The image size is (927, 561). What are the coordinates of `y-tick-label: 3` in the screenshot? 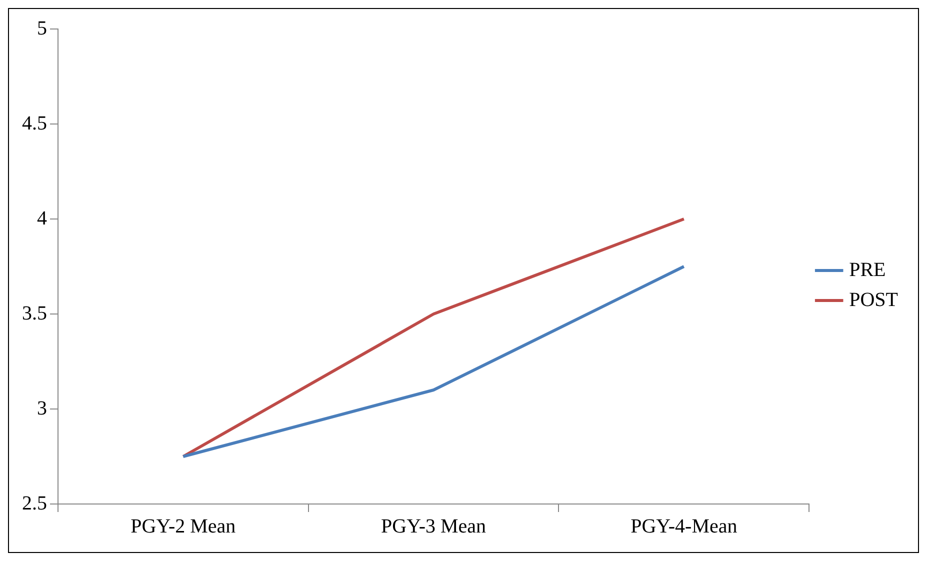 It's located at (42, 408).